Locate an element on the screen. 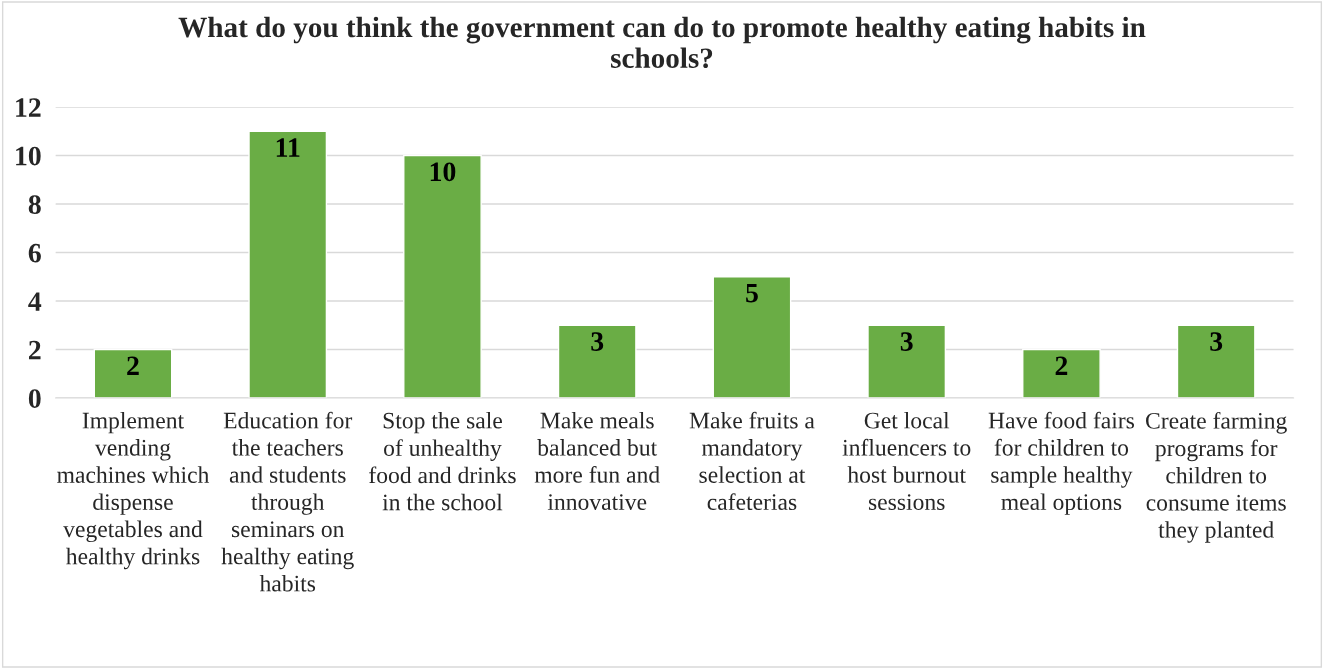  y-tick-label: 4 is located at coordinates (35, 301).